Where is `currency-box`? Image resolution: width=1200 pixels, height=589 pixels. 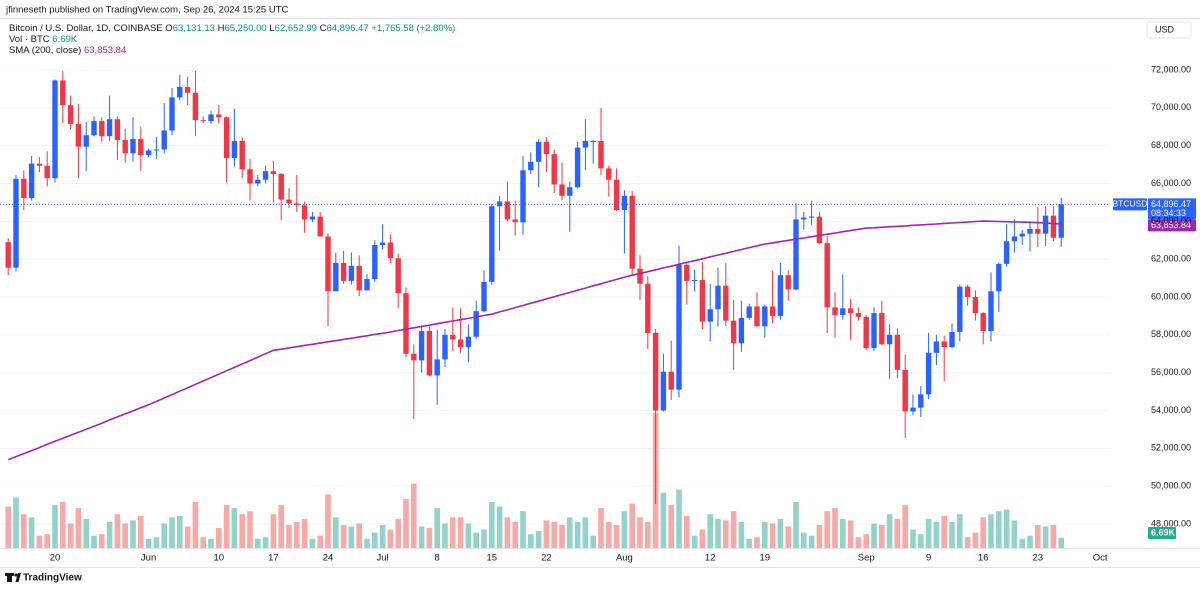 currency-box is located at coordinates (1169, 30).